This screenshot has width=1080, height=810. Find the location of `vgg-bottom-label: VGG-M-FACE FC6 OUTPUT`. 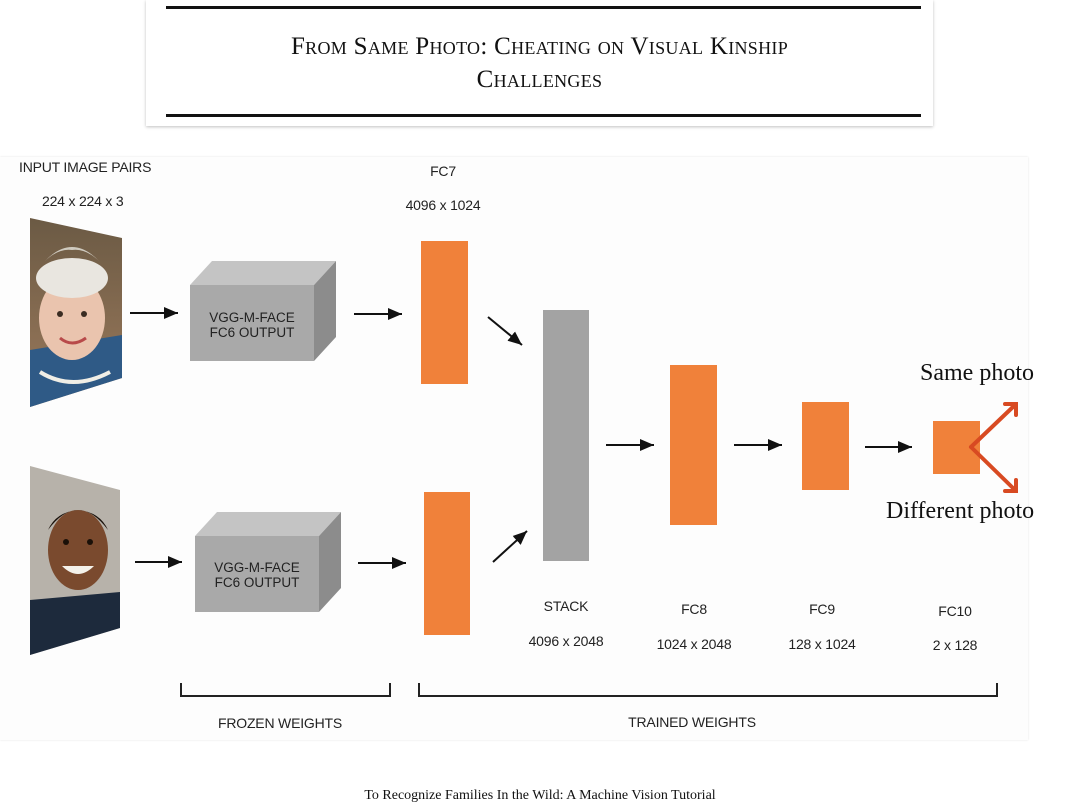

vgg-bottom-label: VGG-M-FACE FC6 OUTPUT is located at coordinates (257, 575).